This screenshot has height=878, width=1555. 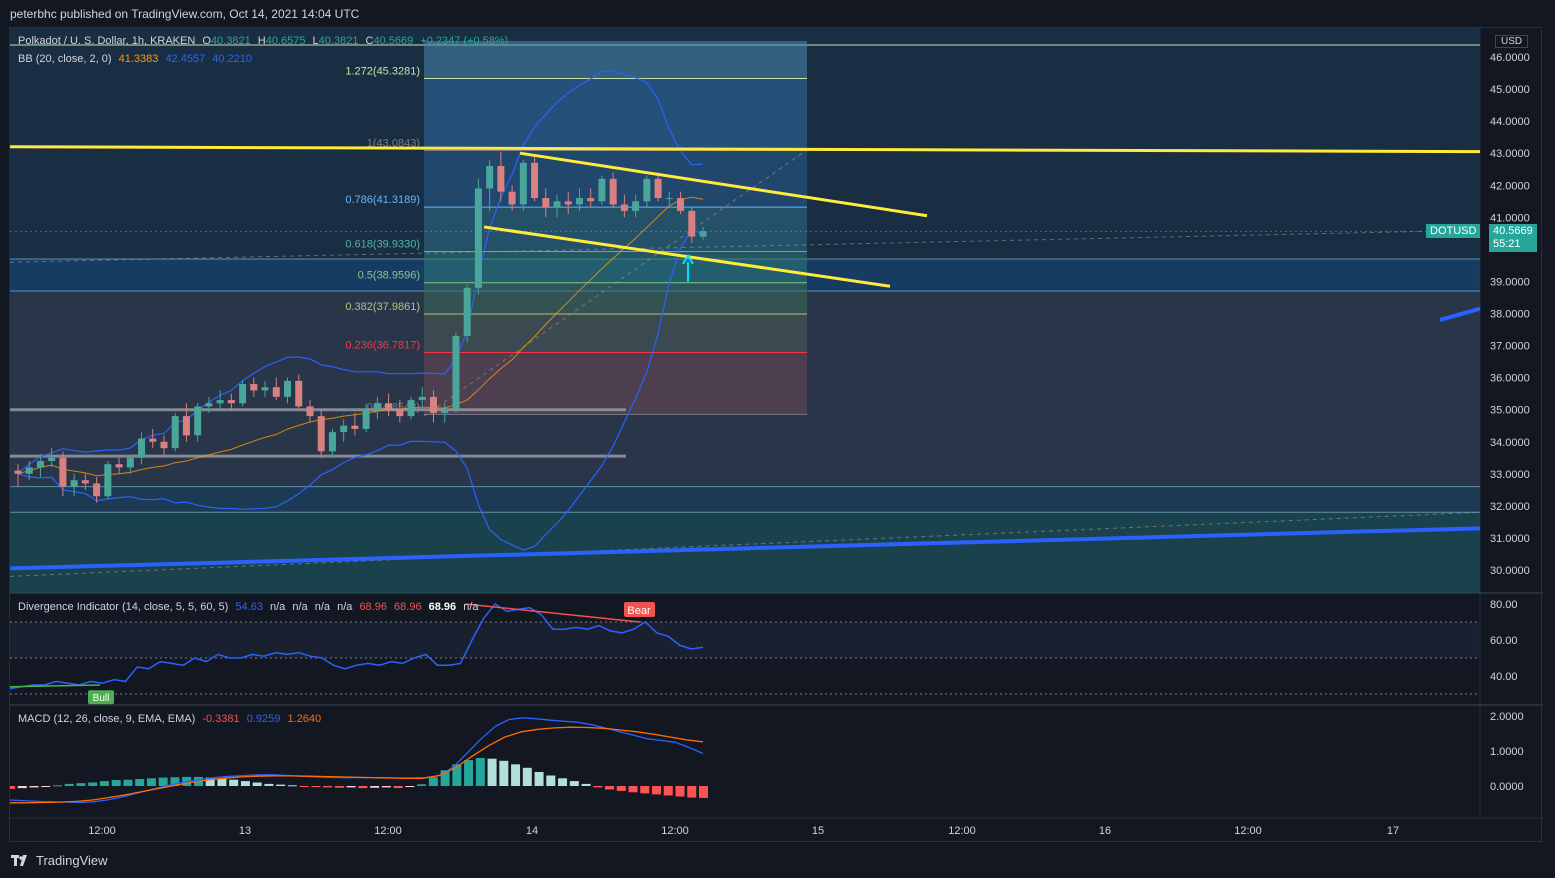 I want to click on macd-signal-line, so click(x=357, y=765).